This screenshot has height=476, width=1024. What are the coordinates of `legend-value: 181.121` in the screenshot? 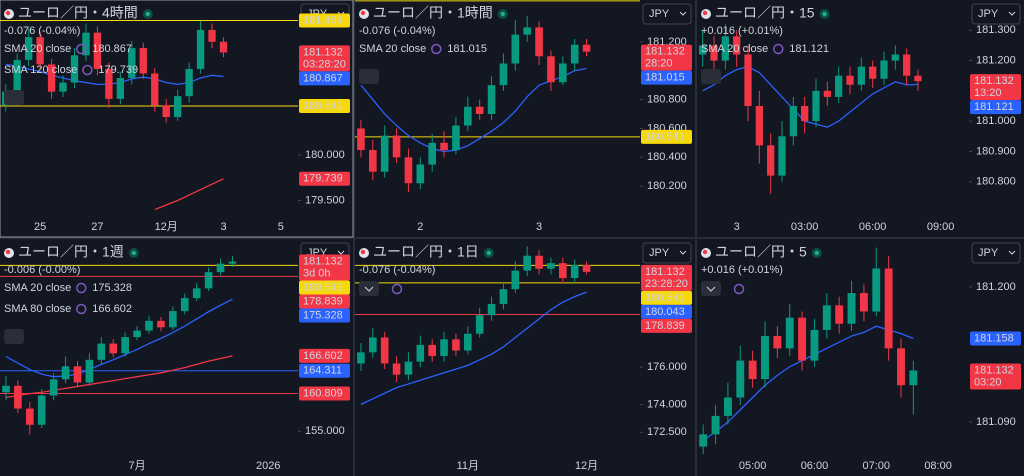 It's located at (809, 49).